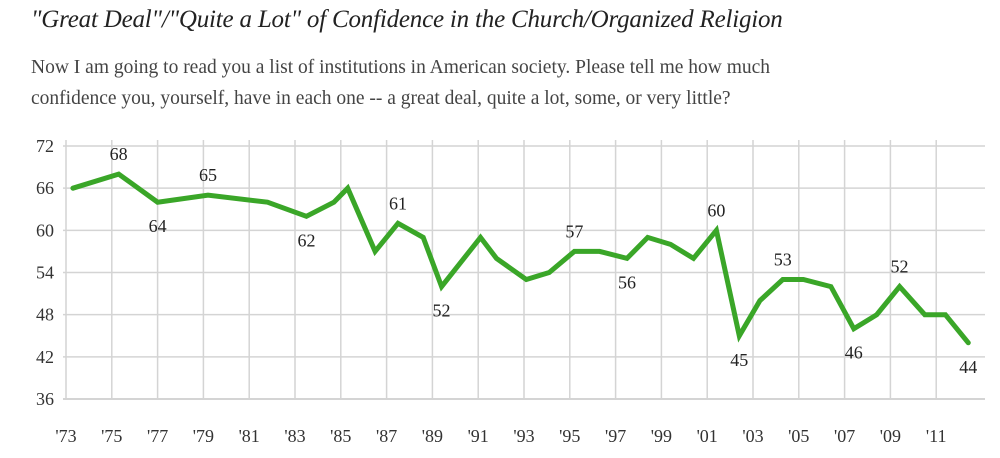 The height and width of the screenshot is (458, 1000). I want to click on x-tick-label: '73, so click(65, 436).